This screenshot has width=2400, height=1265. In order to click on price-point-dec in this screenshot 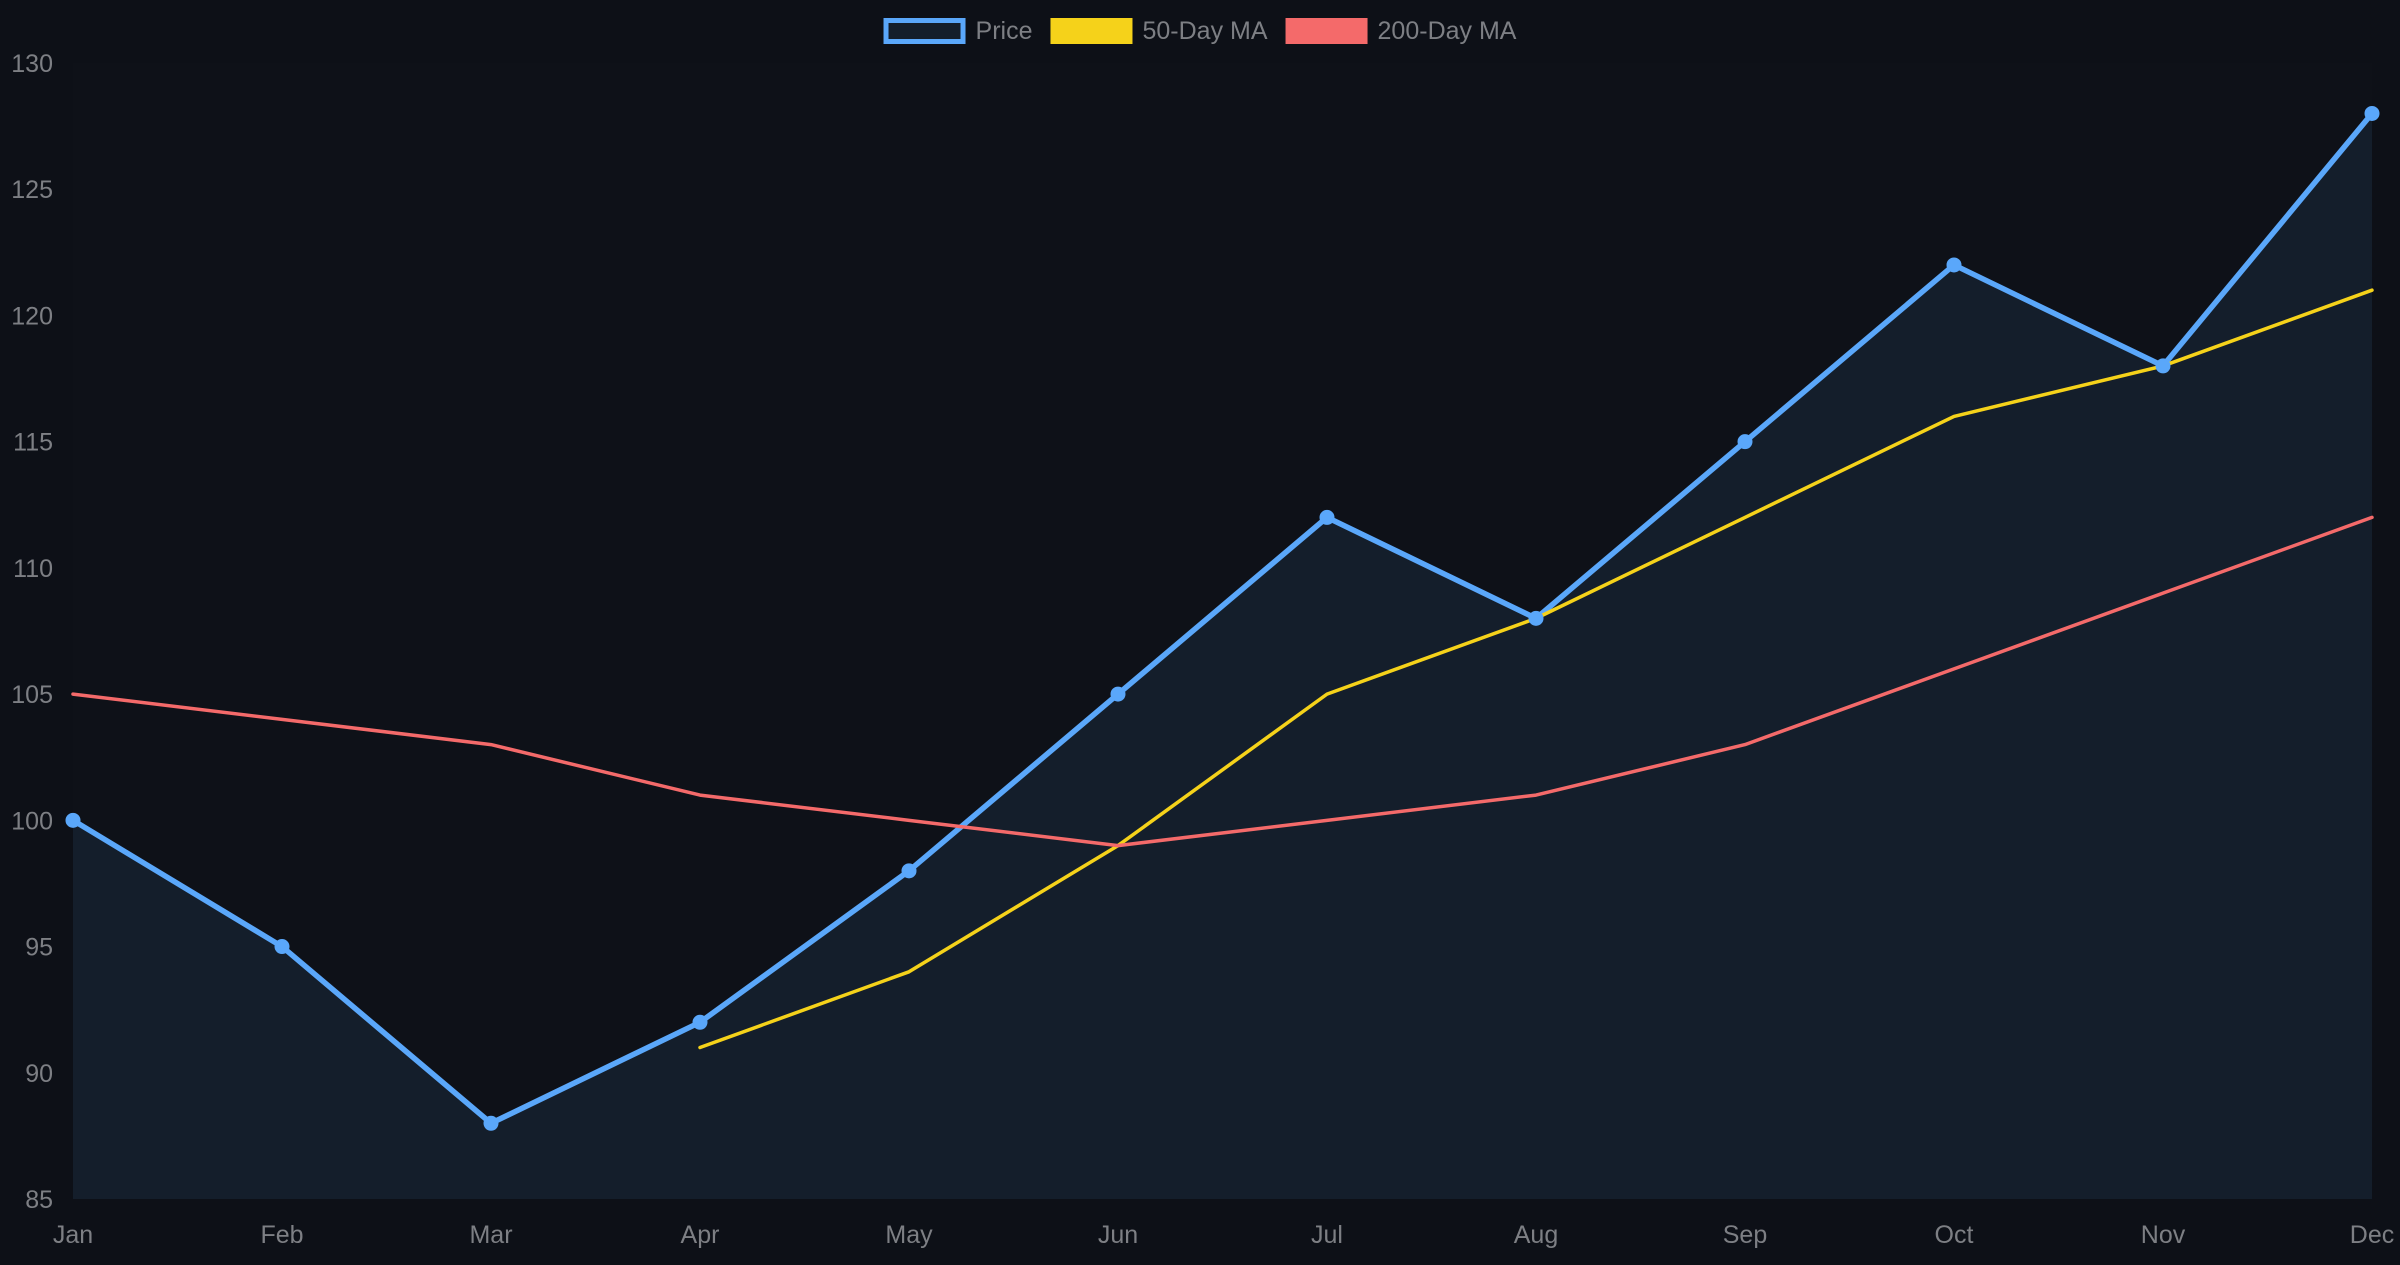, I will do `click(2372, 113)`.